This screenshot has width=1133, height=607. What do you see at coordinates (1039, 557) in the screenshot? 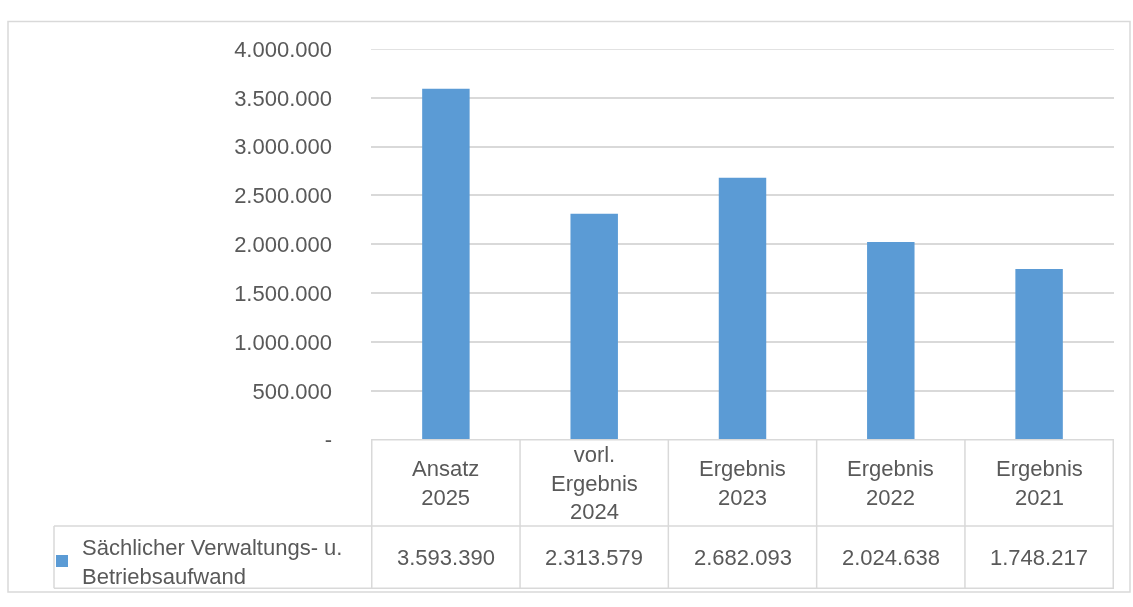
I see `data-label: 1.748.217` at bounding box center [1039, 557].